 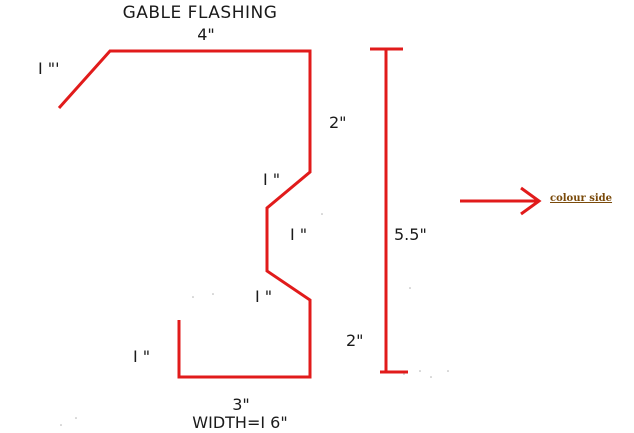 I want to click on overall-height-label: 5.5", so click(x=410, y=234).